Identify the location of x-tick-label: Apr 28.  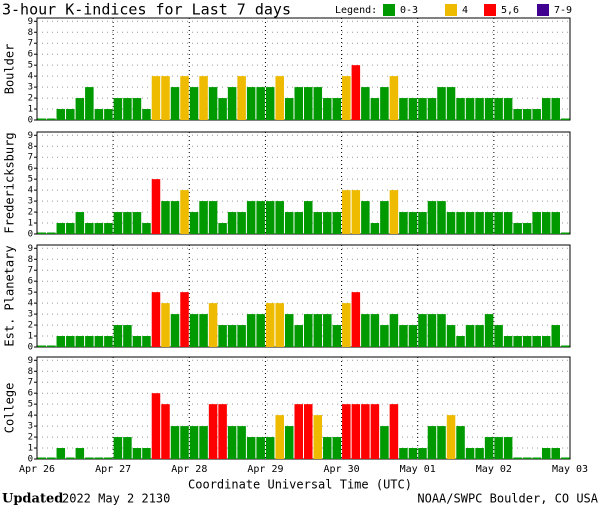
(189, 469).